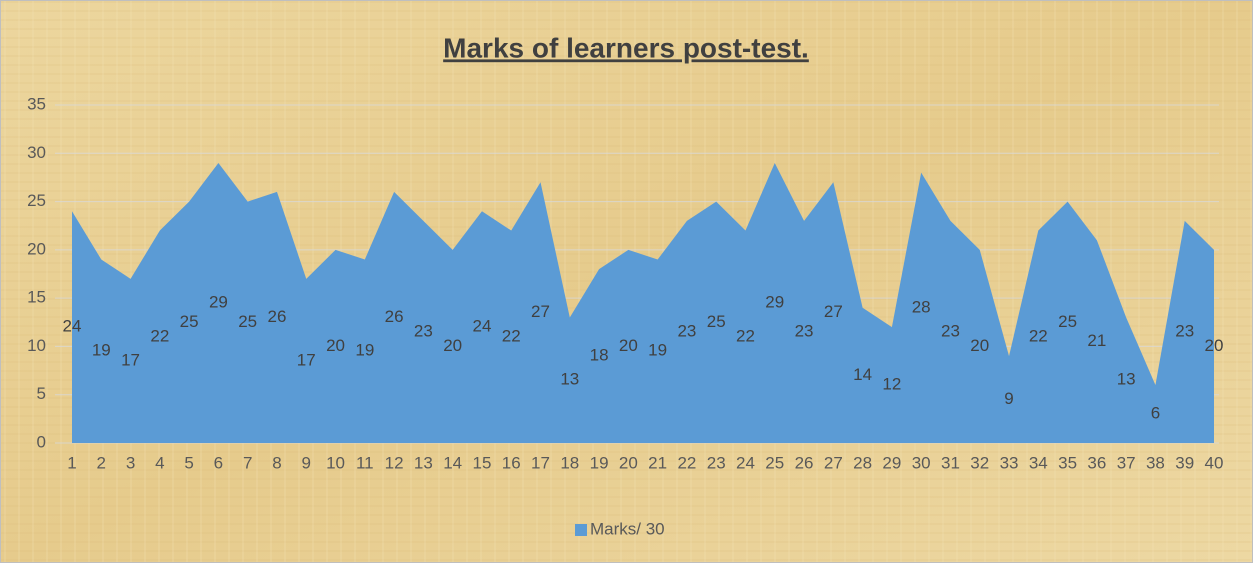 Image resolution: width=1253 pixels, height=563 pixels. Describe the element at coordinates (36, 152) in the screenshot. I see `y-tick-label: 30` at that location.